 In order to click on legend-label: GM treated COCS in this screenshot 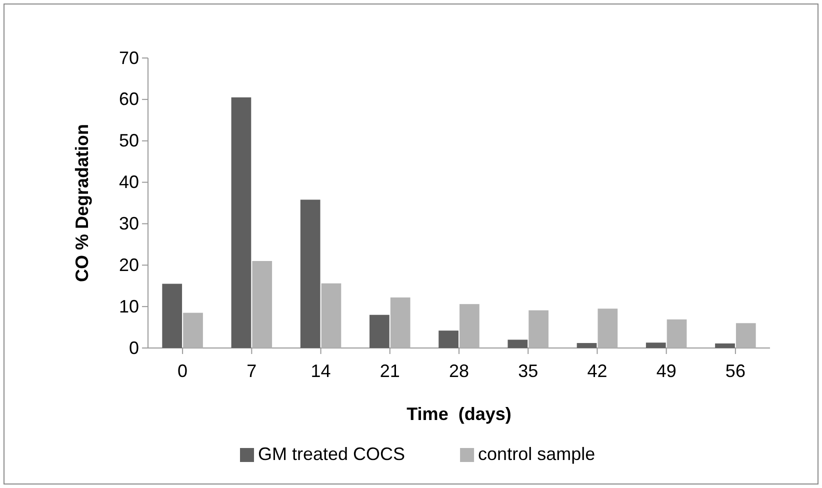, I will do `click(332, 454)`.